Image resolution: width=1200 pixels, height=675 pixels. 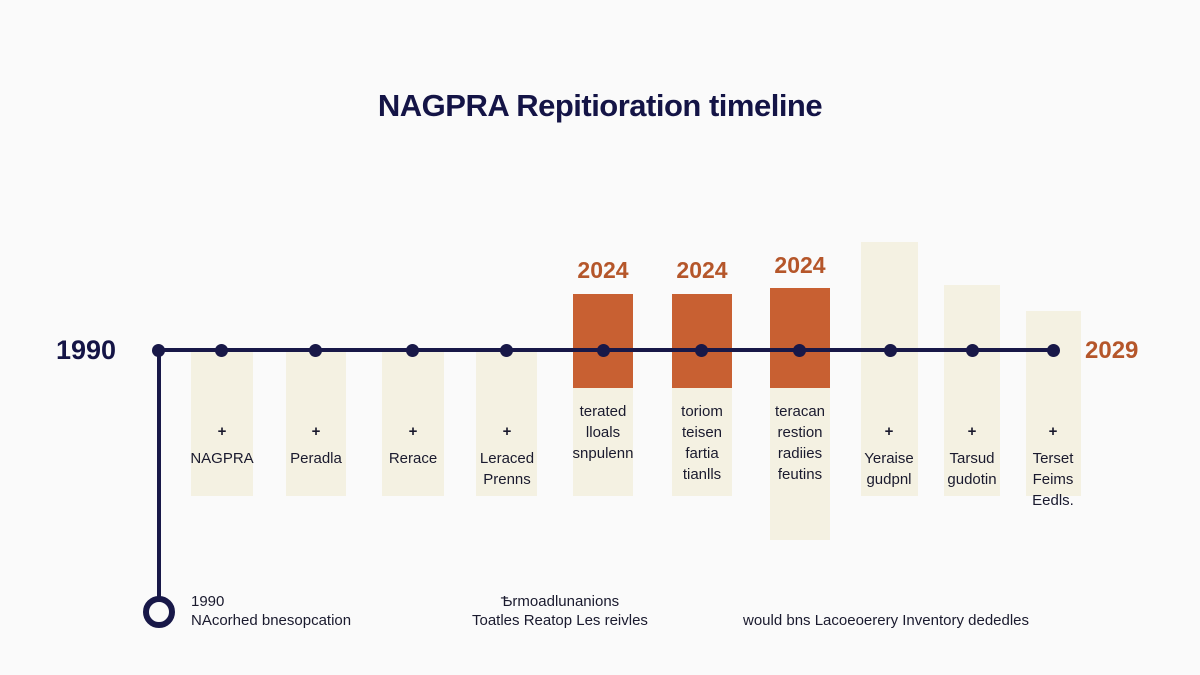 What do you see at coordinates (271, 611) in the screenshot?
I see `bottom-left-annotation: 1990 NAcorhed bnesopcation` at bounding box center [271, 611].